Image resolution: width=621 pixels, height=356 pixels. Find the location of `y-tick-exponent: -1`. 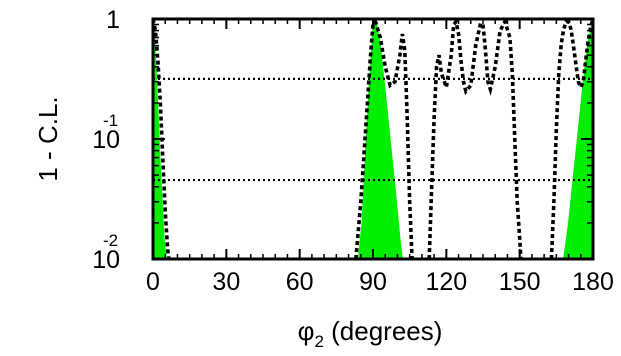

y-tick-exponent: -1 is located at coordinates (110, 120).